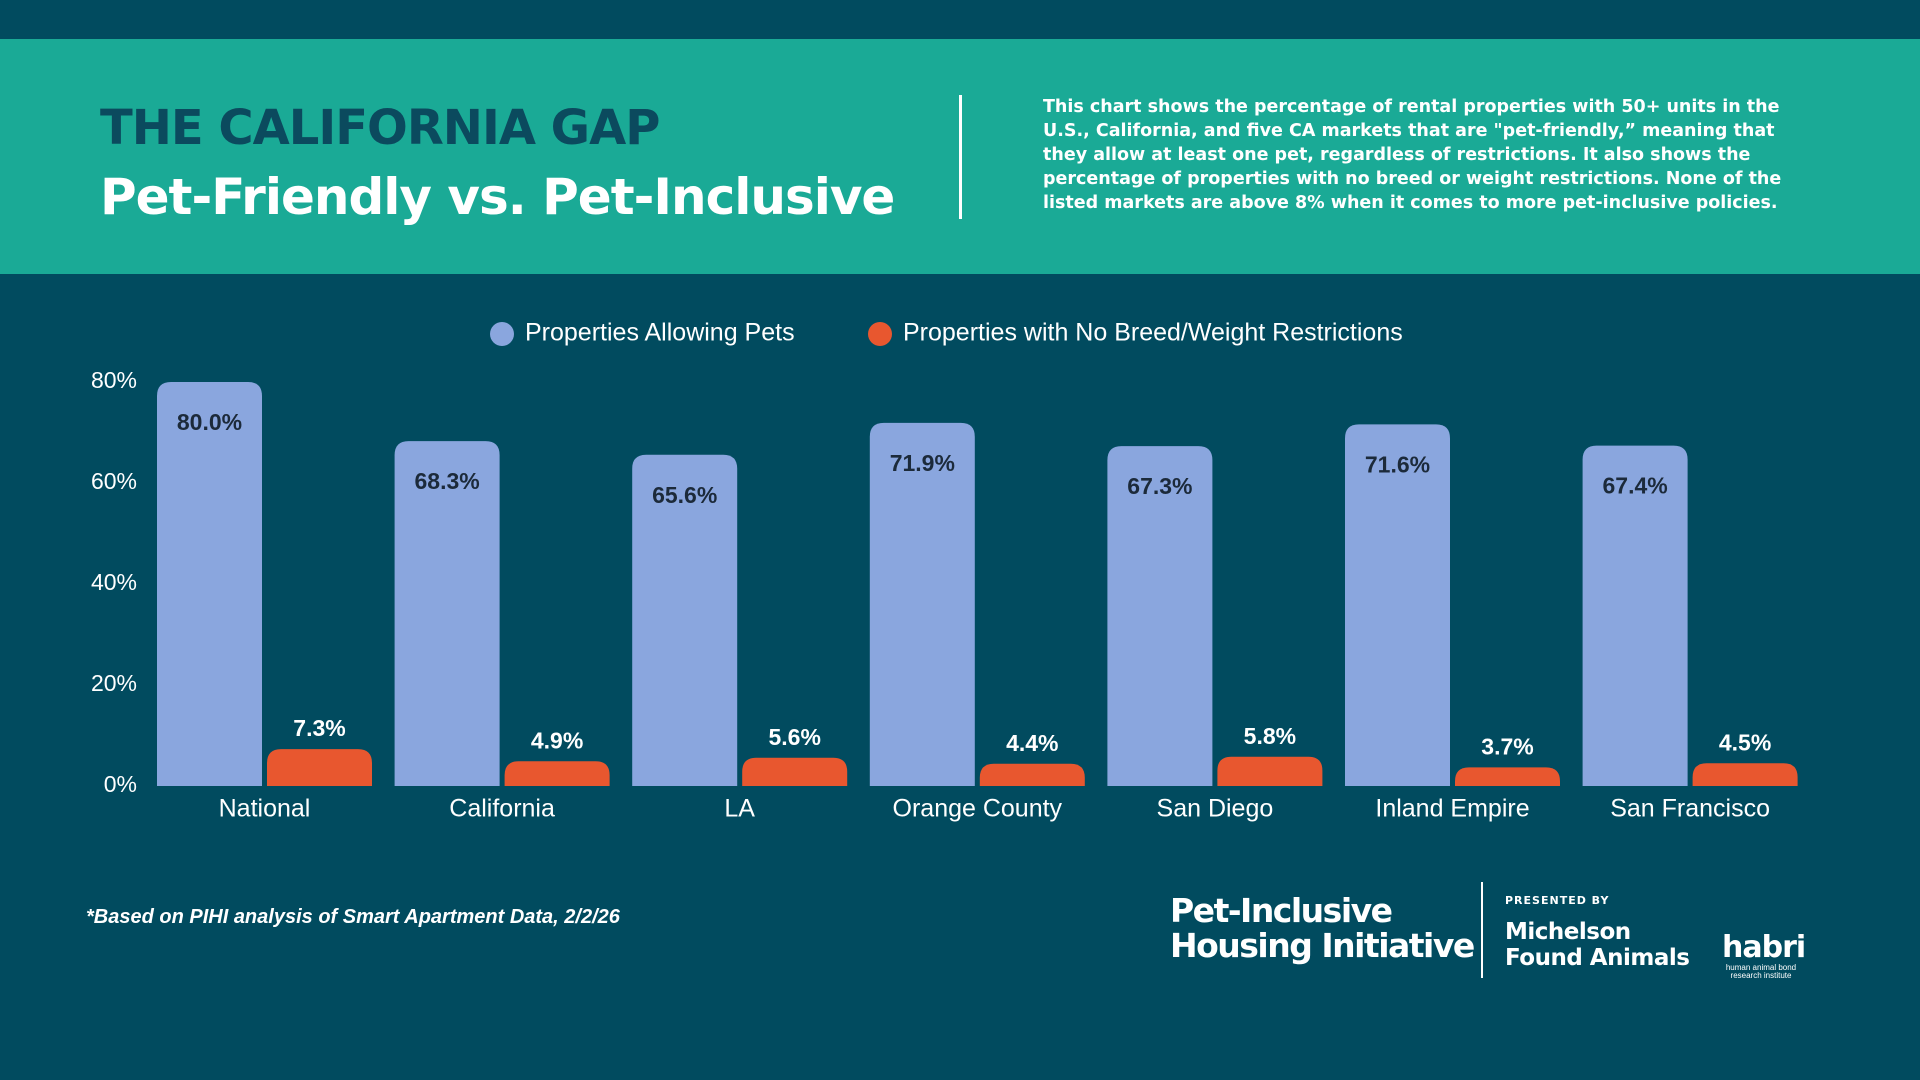 Image resolution: width=1920 pixels, height=1080 pixels. What do you see at coordinates (380, 128) in the screenshot?
I see `title: THE CALIFORNIA GAP` at bounding box center [380, 128].